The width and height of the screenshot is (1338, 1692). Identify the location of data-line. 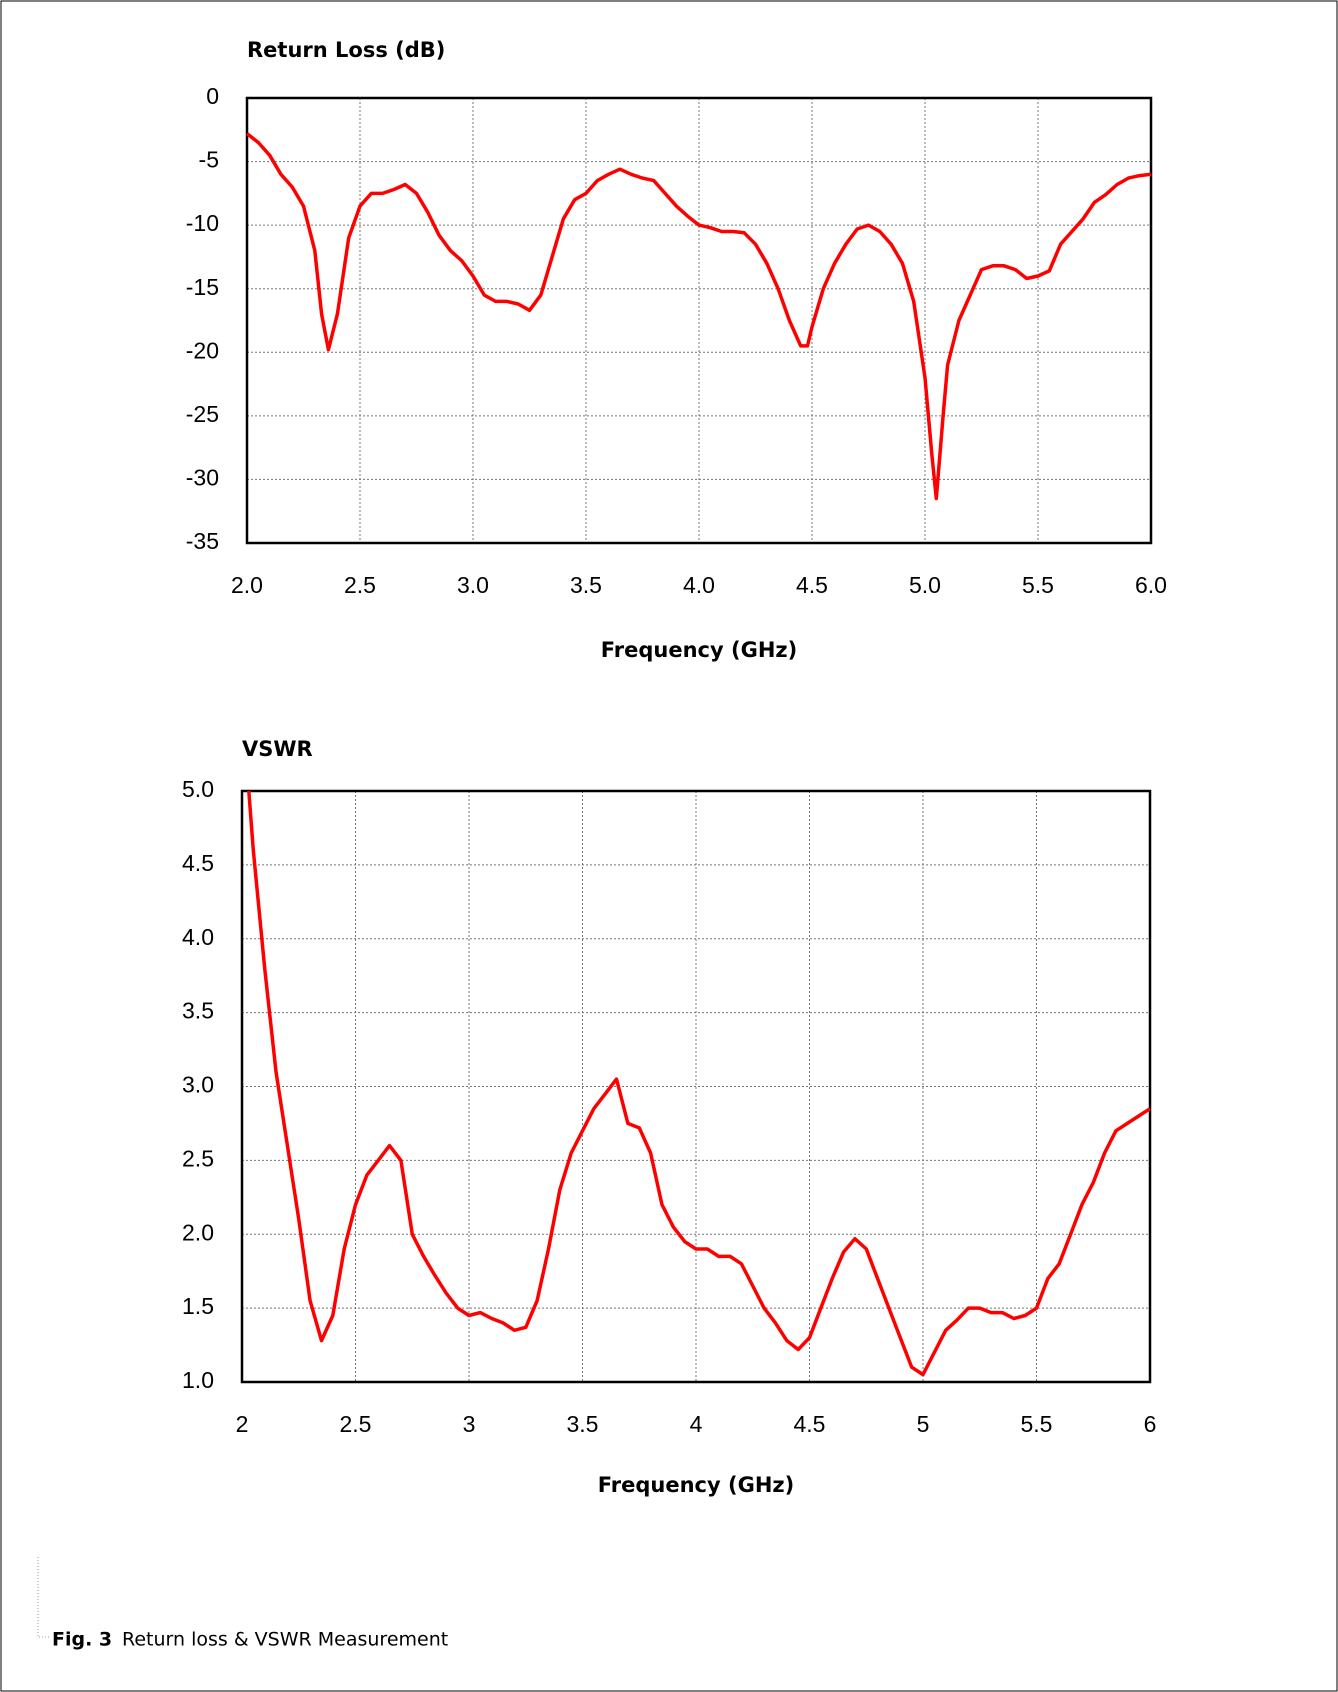
(698, 316).